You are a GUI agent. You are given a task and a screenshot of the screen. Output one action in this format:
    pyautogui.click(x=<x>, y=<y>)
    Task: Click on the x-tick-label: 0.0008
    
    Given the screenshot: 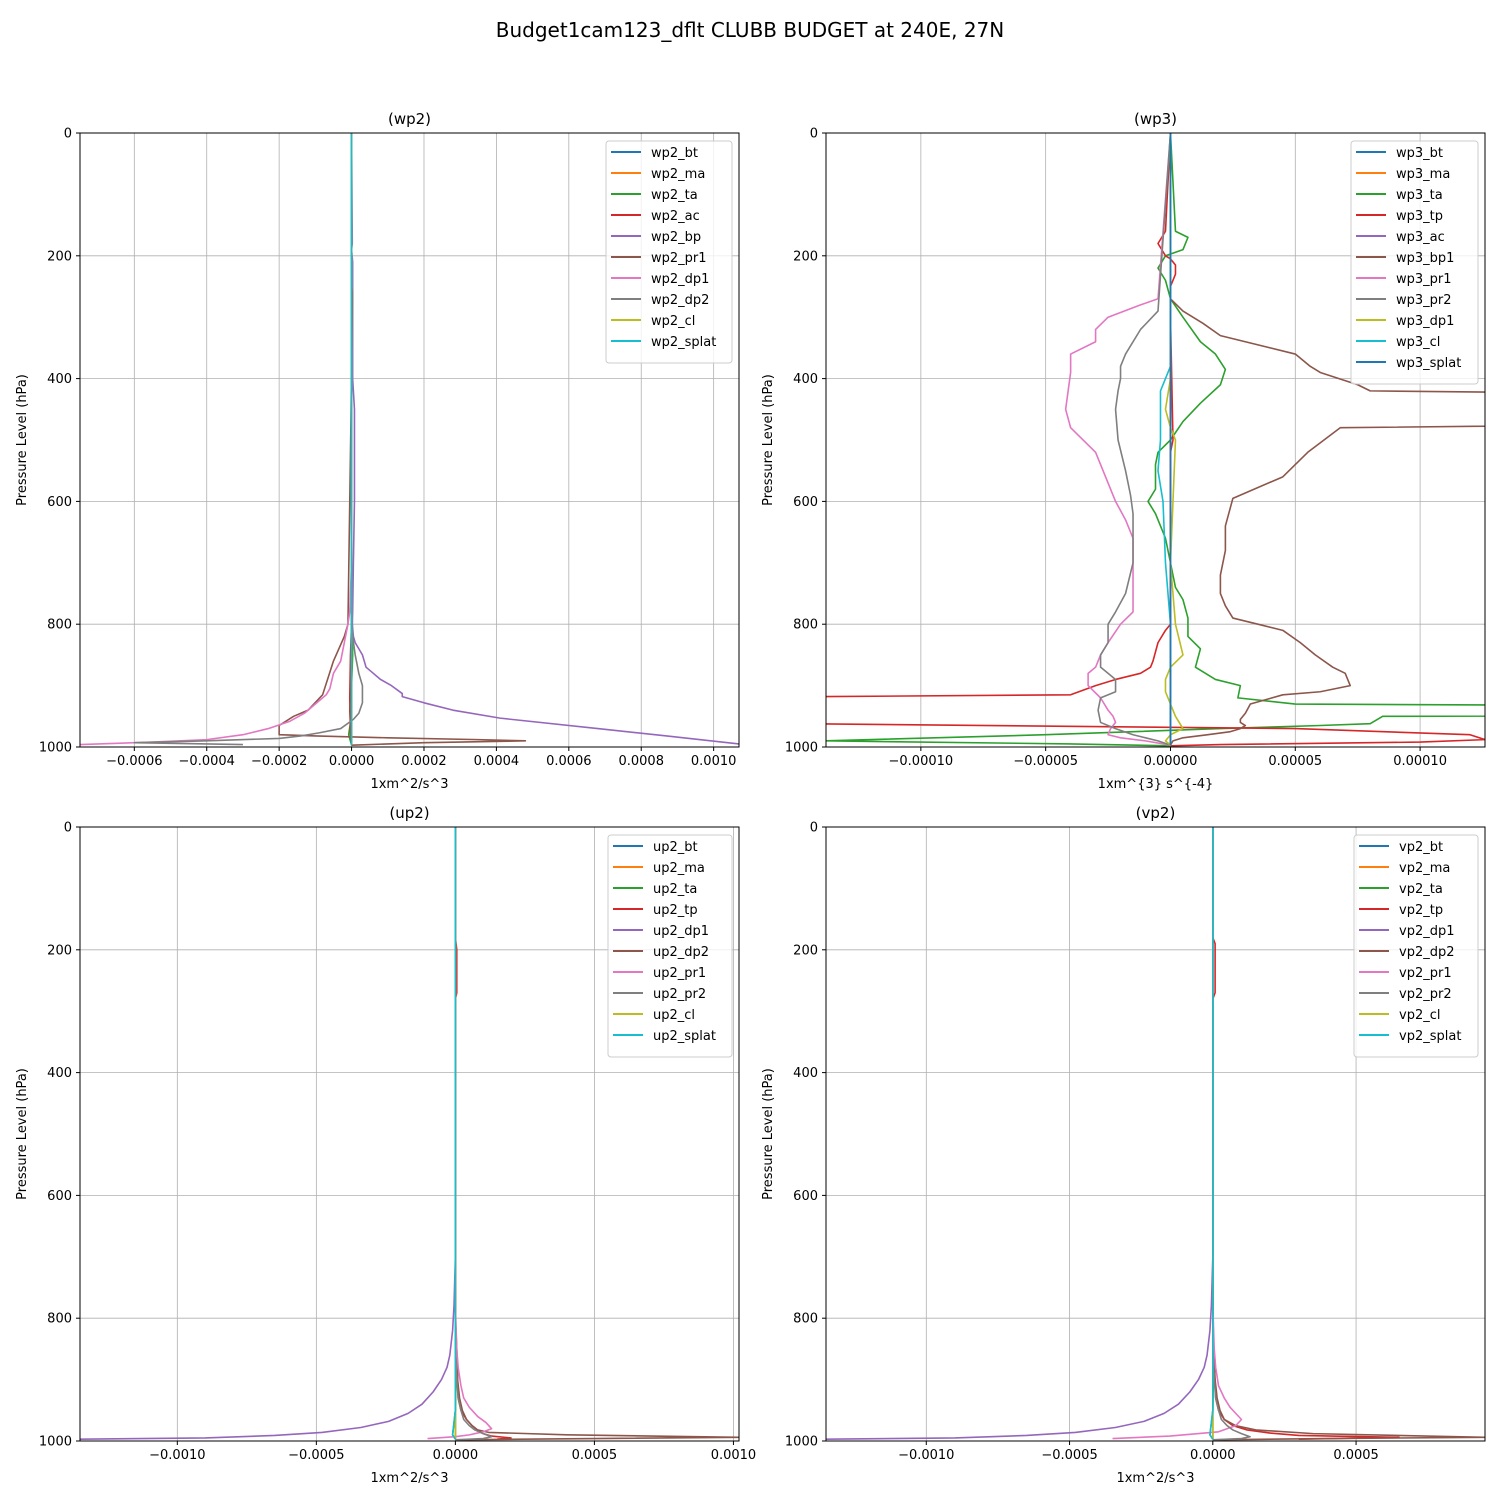 What is the action you would take?
    pyautogui.click(x=641, y=761)
    